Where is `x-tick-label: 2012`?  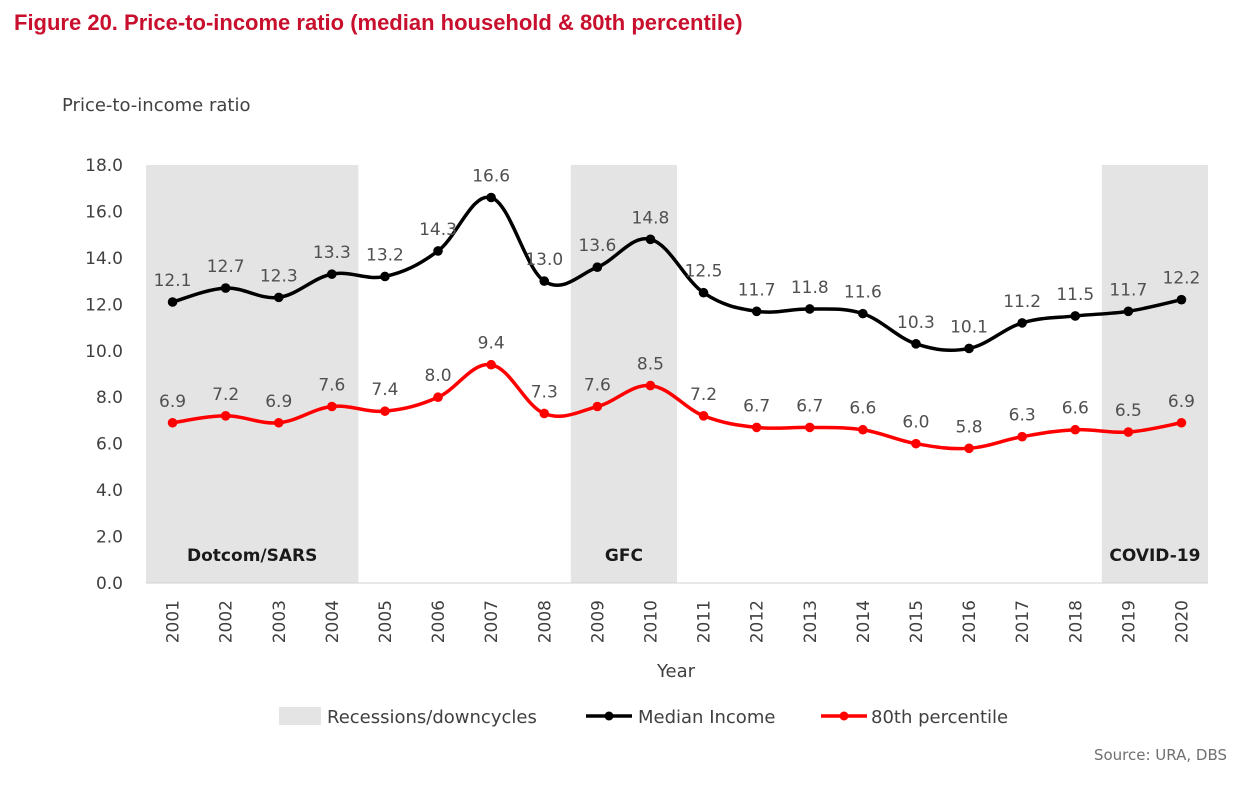
x-tick-label: 2012 is located at coordinates (758, 621).